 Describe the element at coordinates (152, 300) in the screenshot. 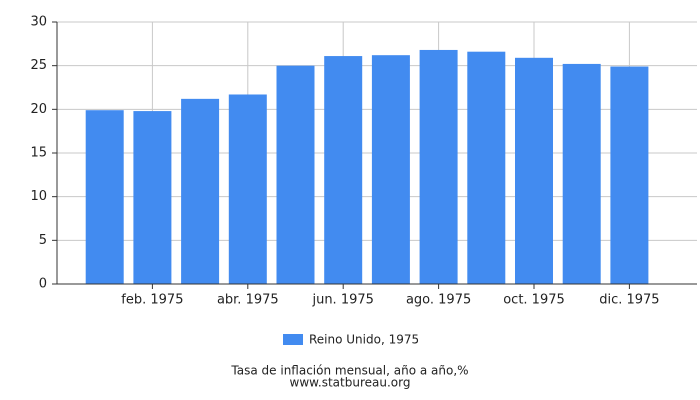

I see `x-tick-label: feb. 1975` at that location.